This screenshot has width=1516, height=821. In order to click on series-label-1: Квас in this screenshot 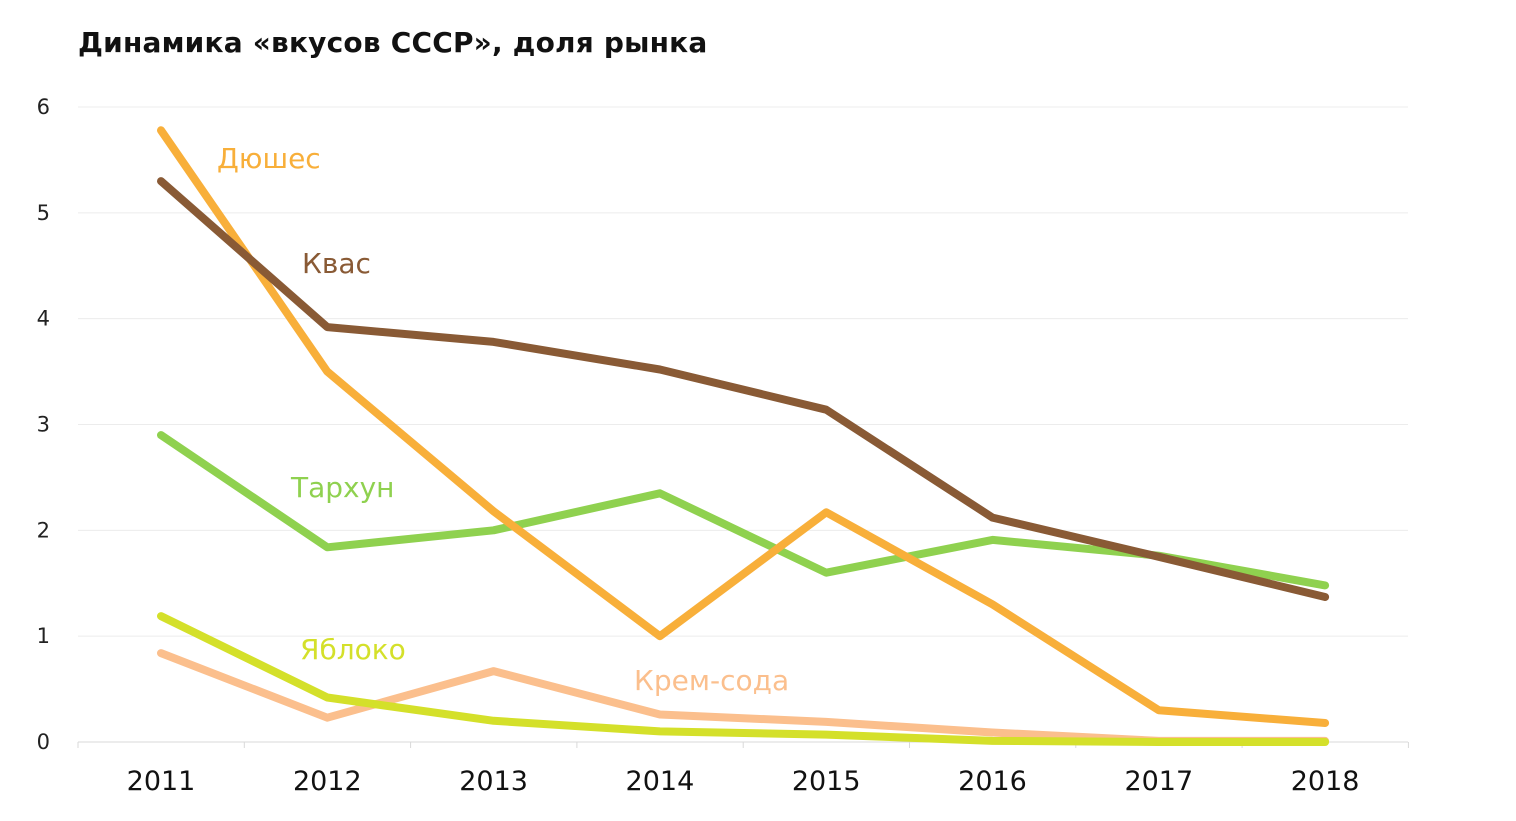, I will do `click(336, 263)`.